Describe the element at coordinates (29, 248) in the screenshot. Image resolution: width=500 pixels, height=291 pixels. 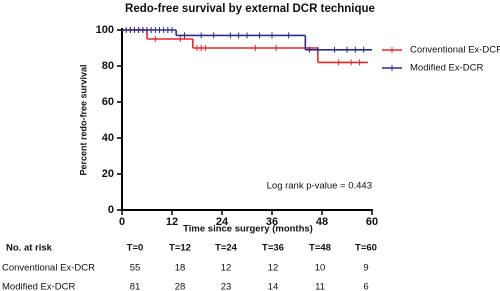
I see `risk-table-title: No. at risk` at that location.